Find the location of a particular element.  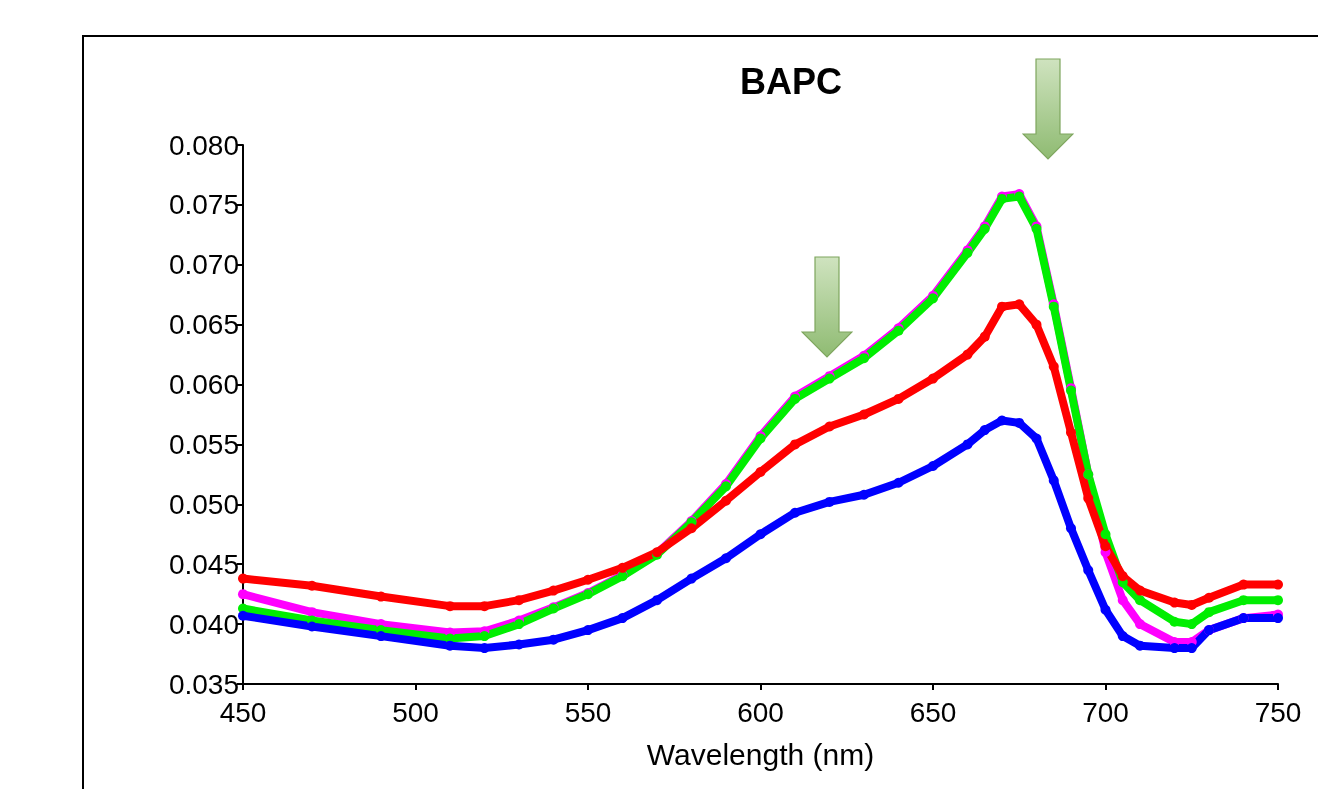

y-tick-label: 0.065 is located at coordinates (203, 325).